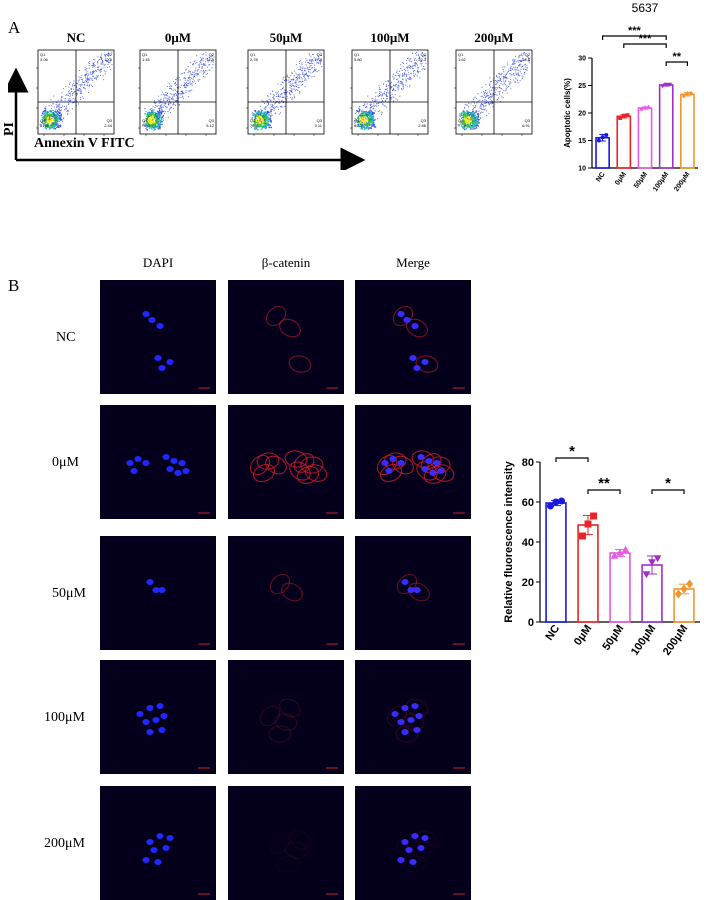 Image resolution: width=708 pixels, height=900 pixels. Describe the element at coordinates (286, 262) in the screenshot. I see `column-header-1: β-catenin` at that location.